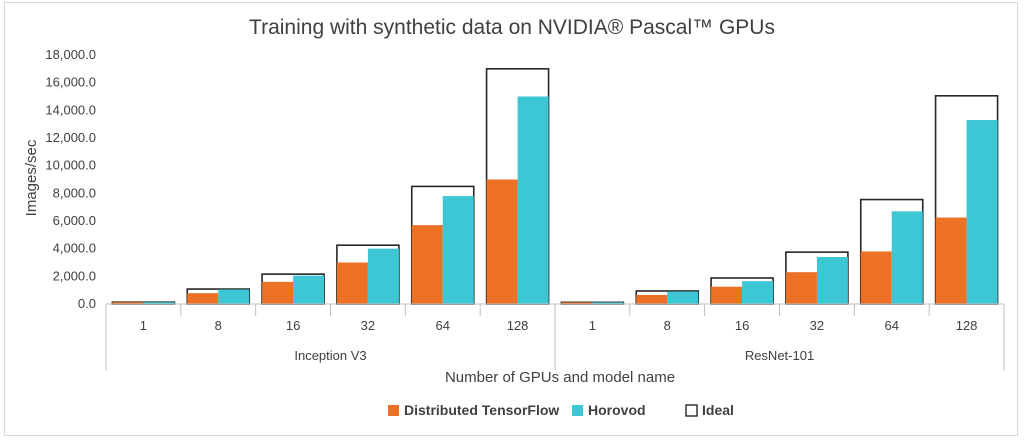 This screenshot has width=1024, height=440. What do you see at coordinates (31, 177) in the screenshot?
I see `y-axis-title: Images/sec` at bounding box center [31, 177].